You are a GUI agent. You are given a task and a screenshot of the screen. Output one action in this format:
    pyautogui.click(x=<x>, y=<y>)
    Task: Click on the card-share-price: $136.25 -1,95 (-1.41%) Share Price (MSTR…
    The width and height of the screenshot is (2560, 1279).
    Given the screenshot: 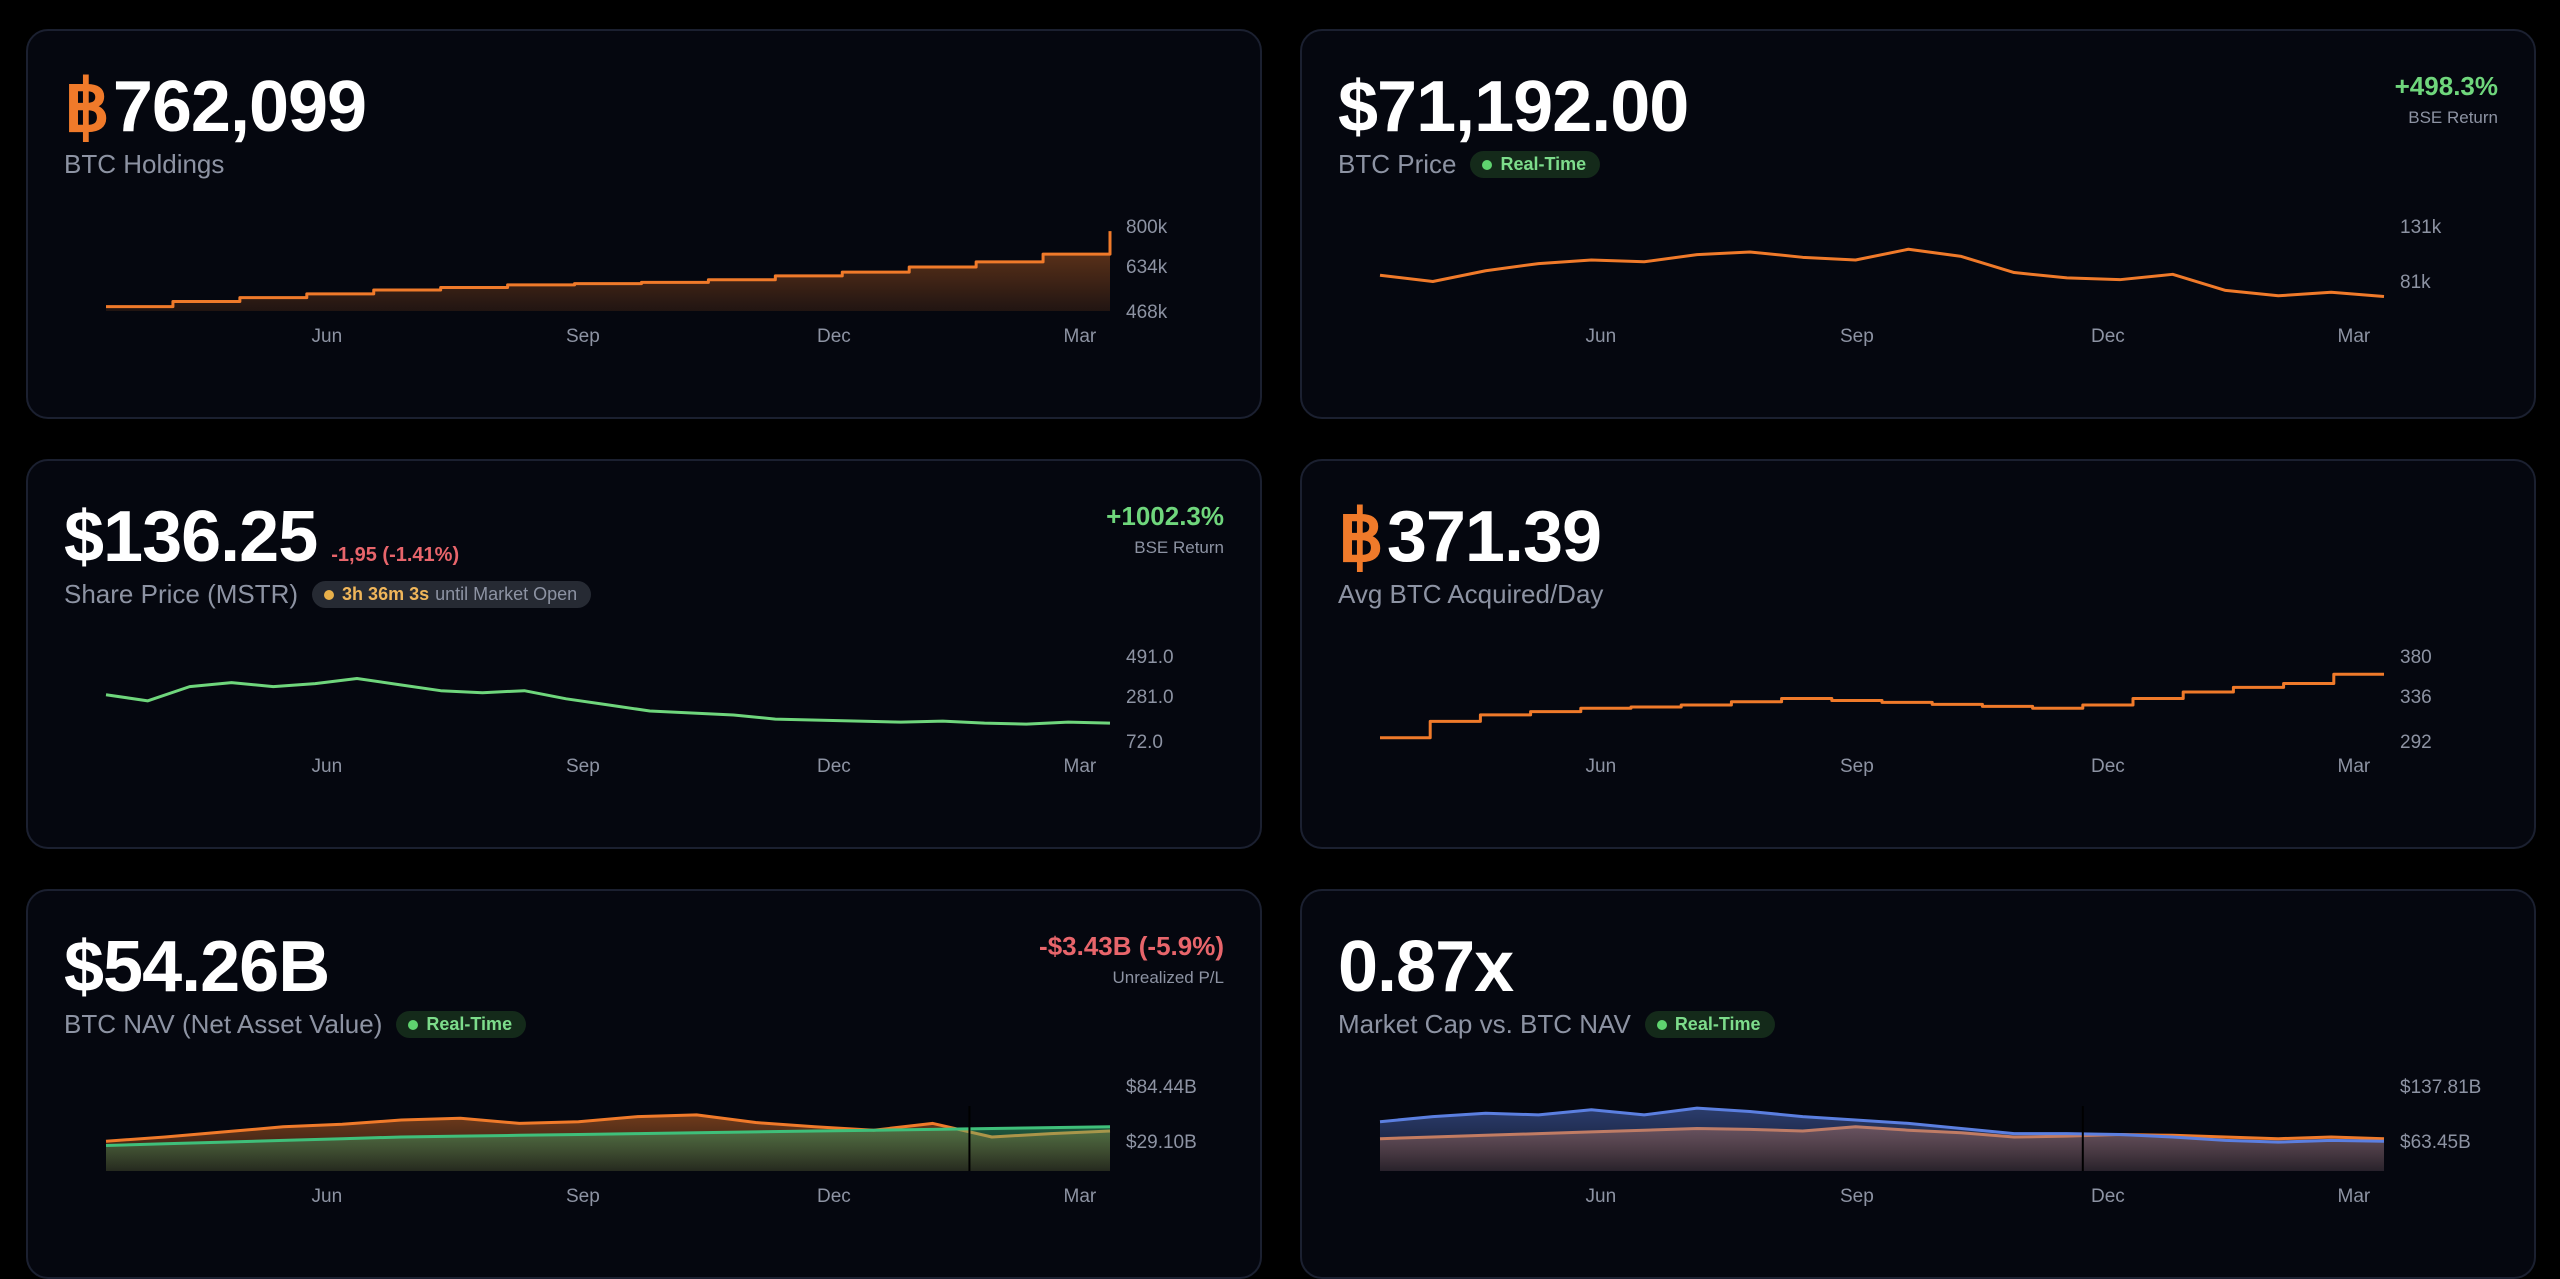 What is the action you would take?
    pyautogui.click(x=644, y=654)
    